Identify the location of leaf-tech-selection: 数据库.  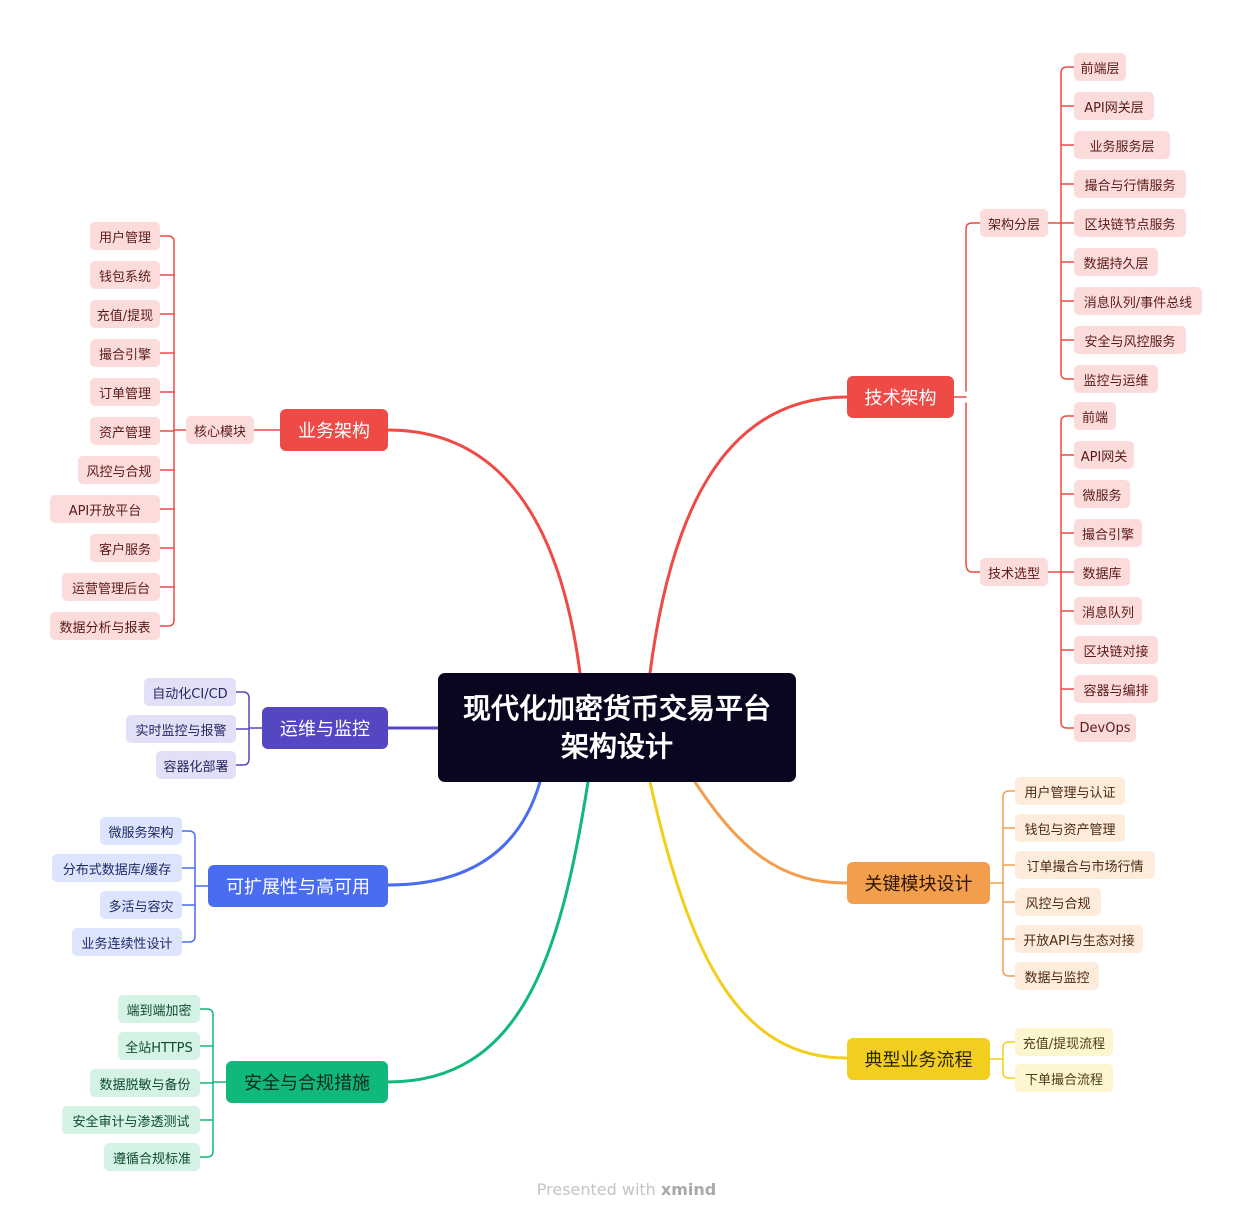
(1102, 572).